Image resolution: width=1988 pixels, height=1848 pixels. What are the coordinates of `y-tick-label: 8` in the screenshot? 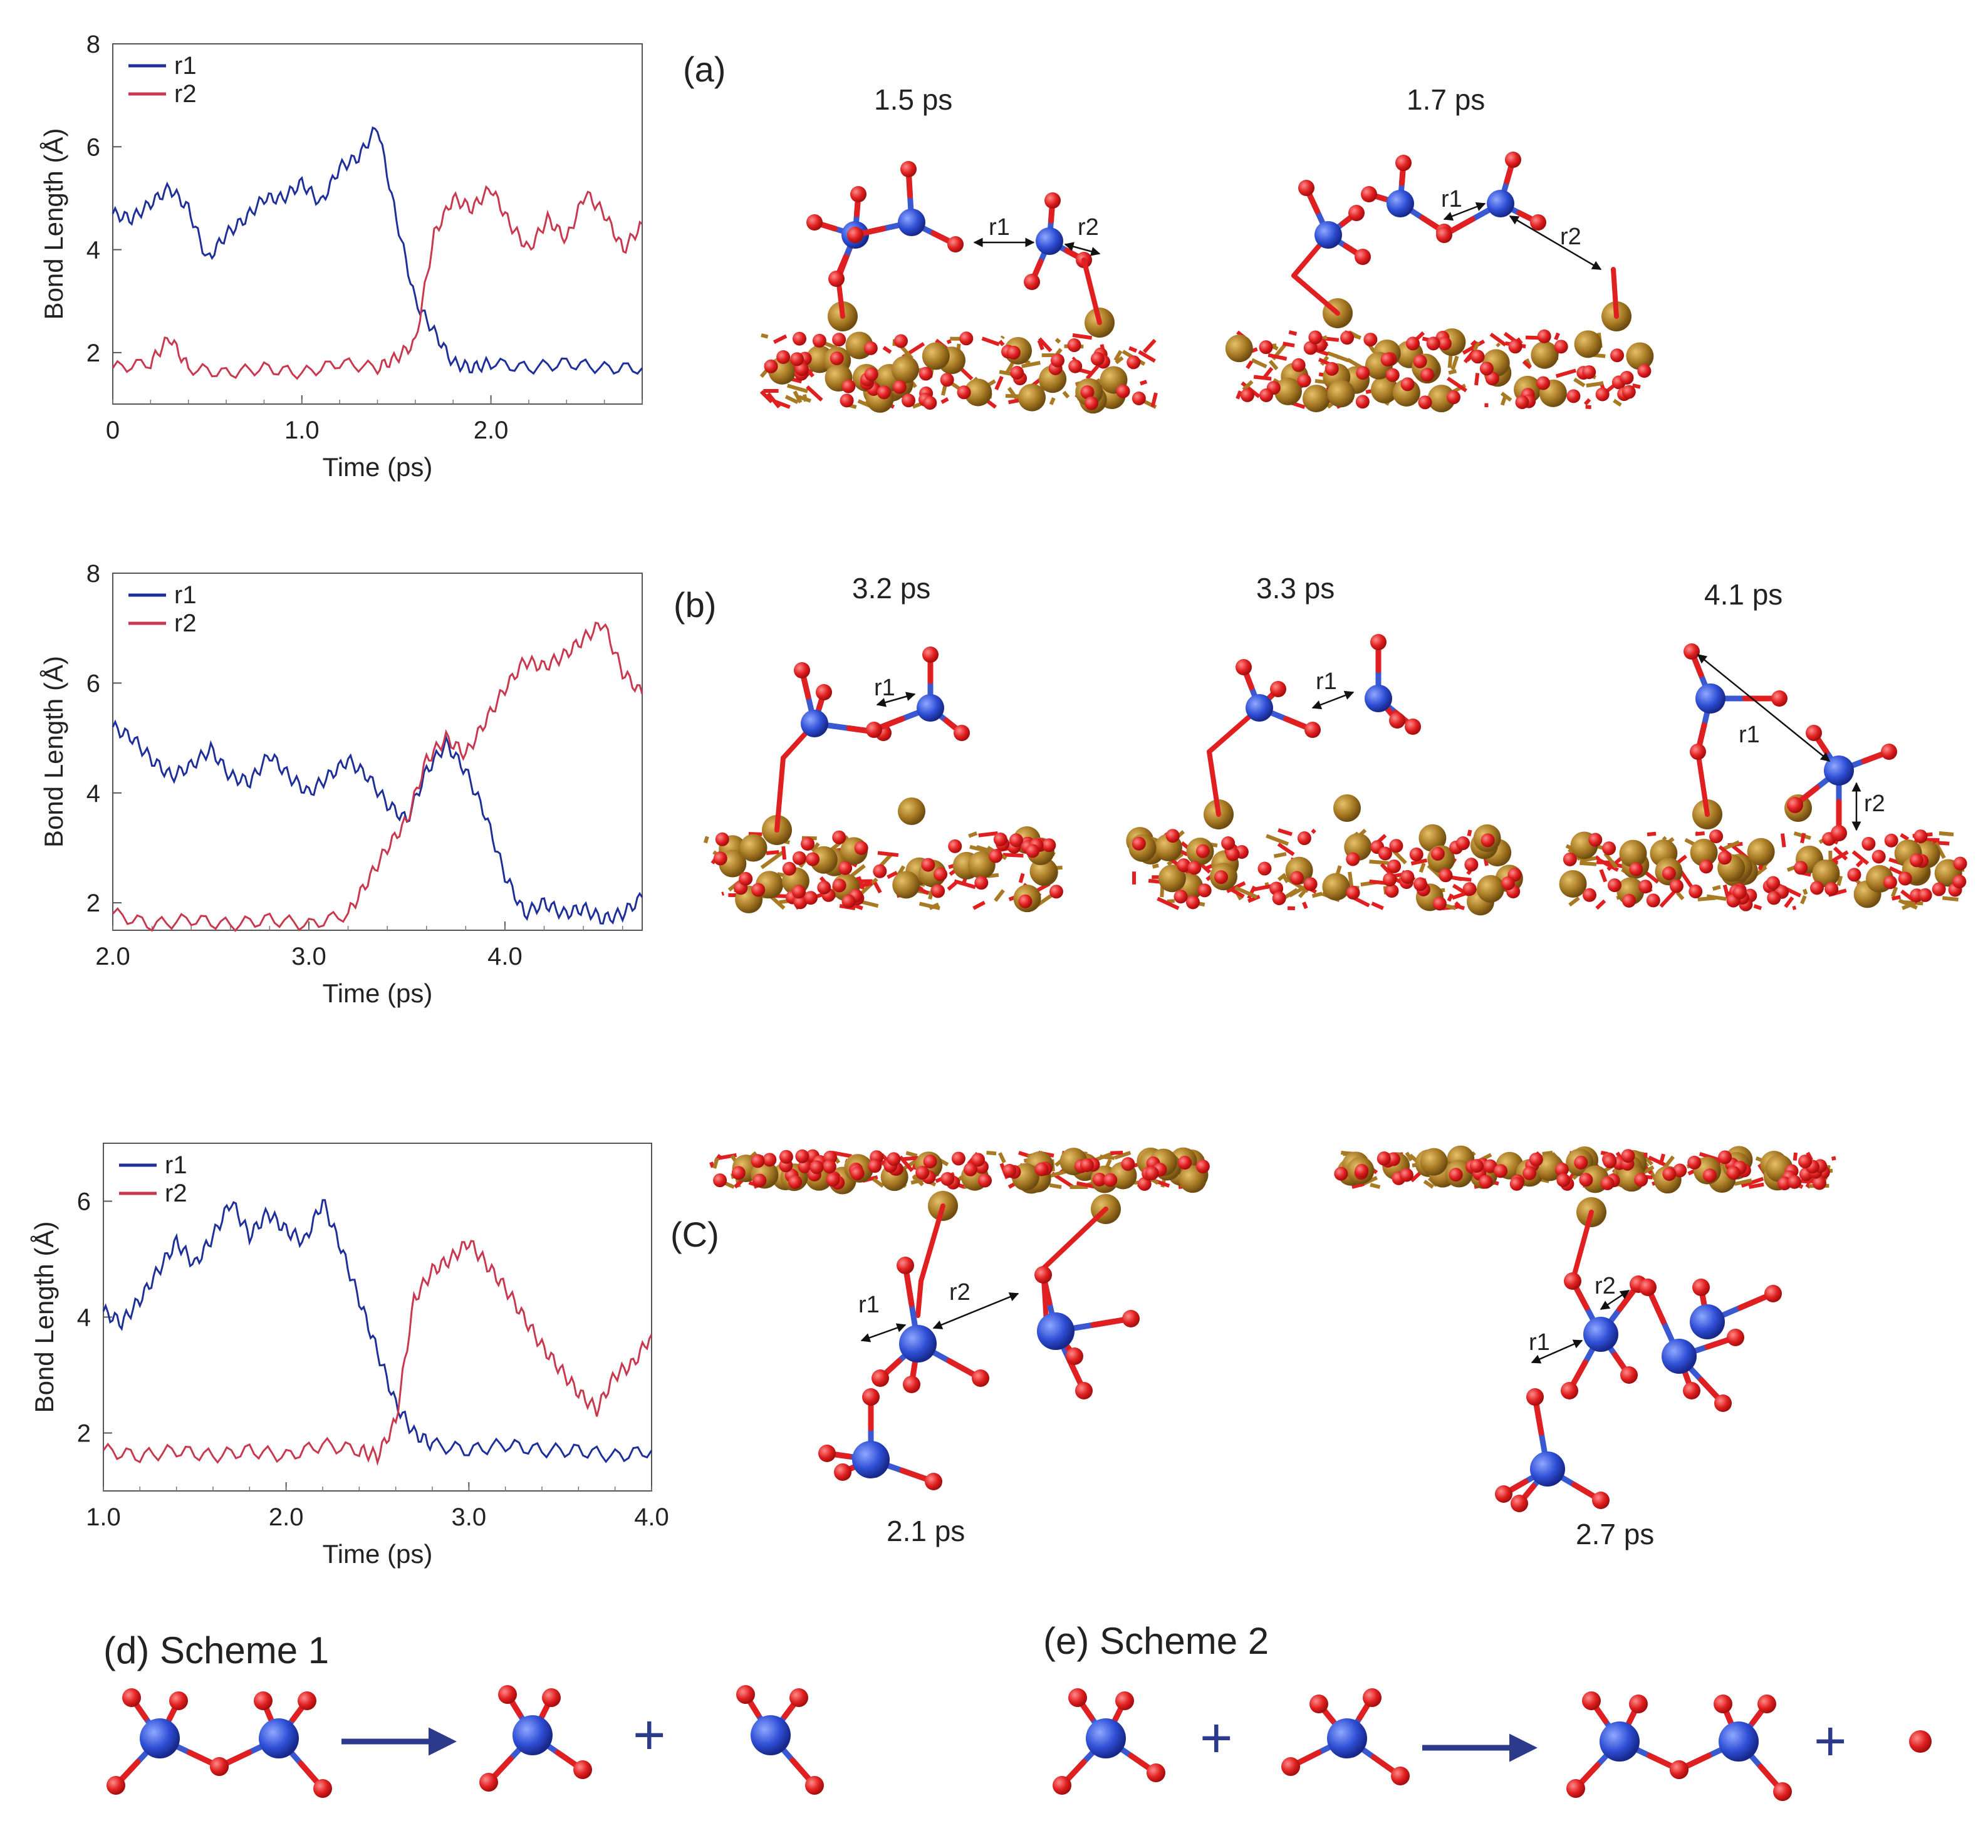 It's located at (93, 44).